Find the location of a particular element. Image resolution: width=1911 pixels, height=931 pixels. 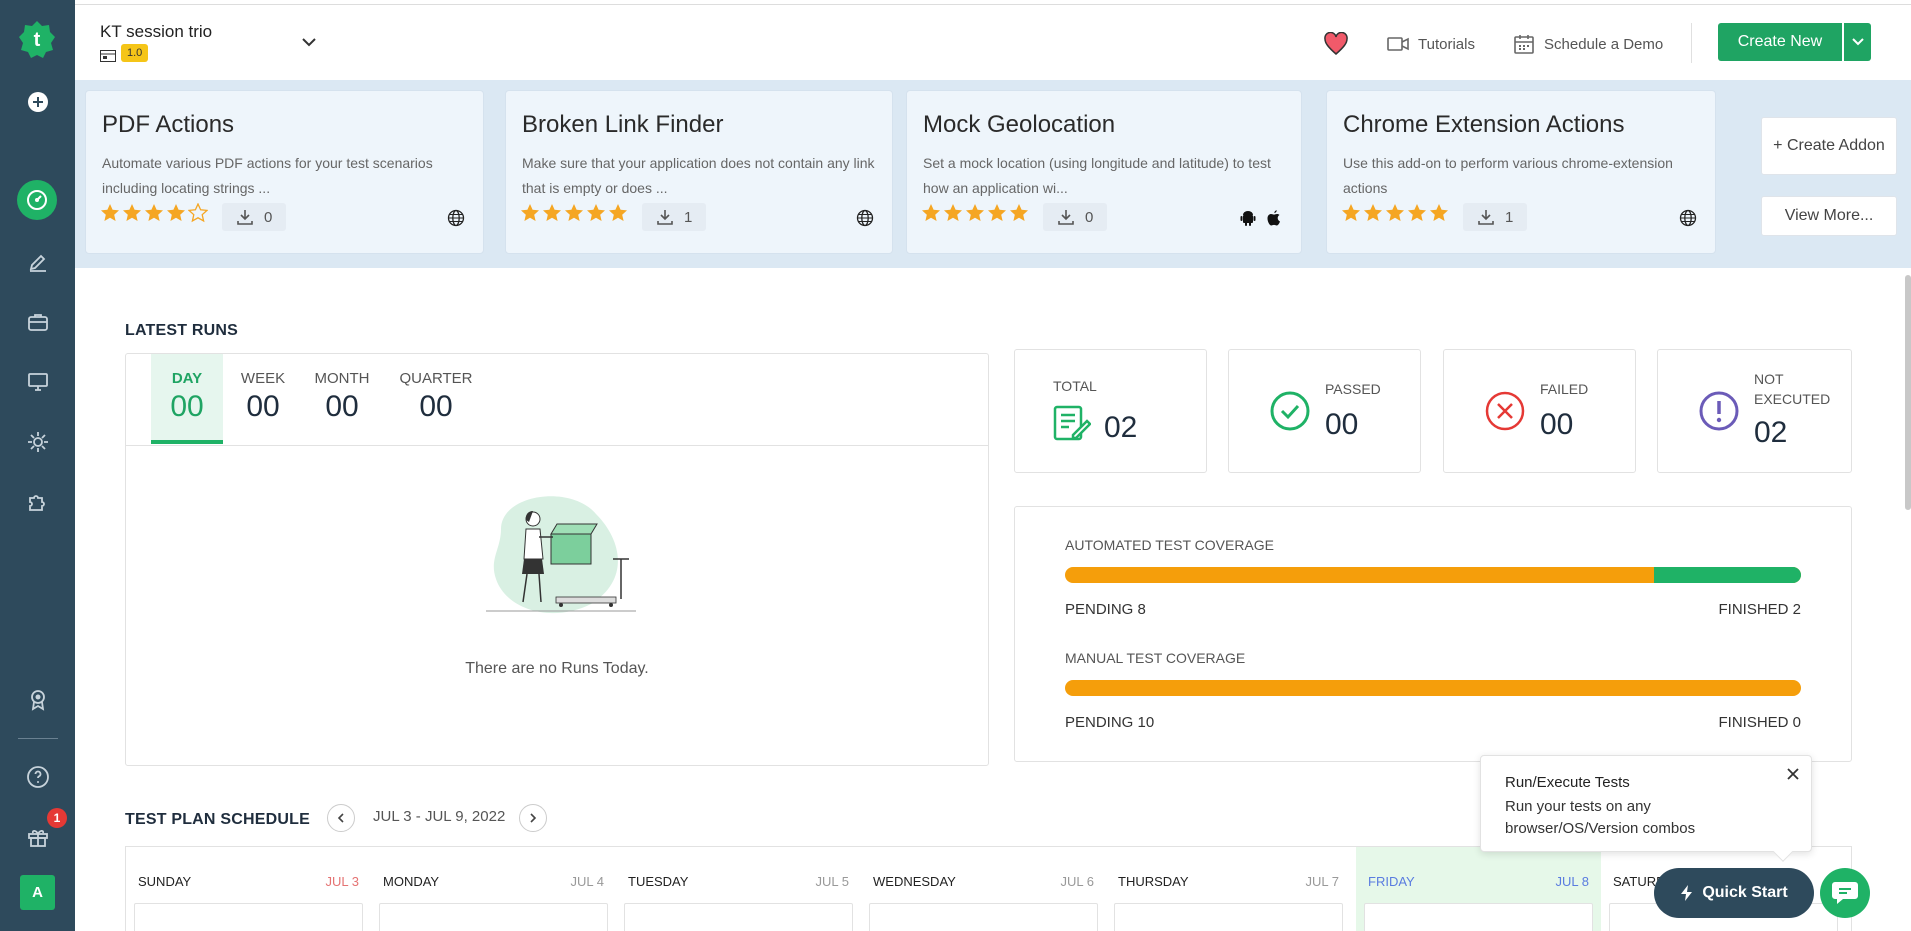

quick-start-button: Quick Start is located at coordinates (1734, 893).